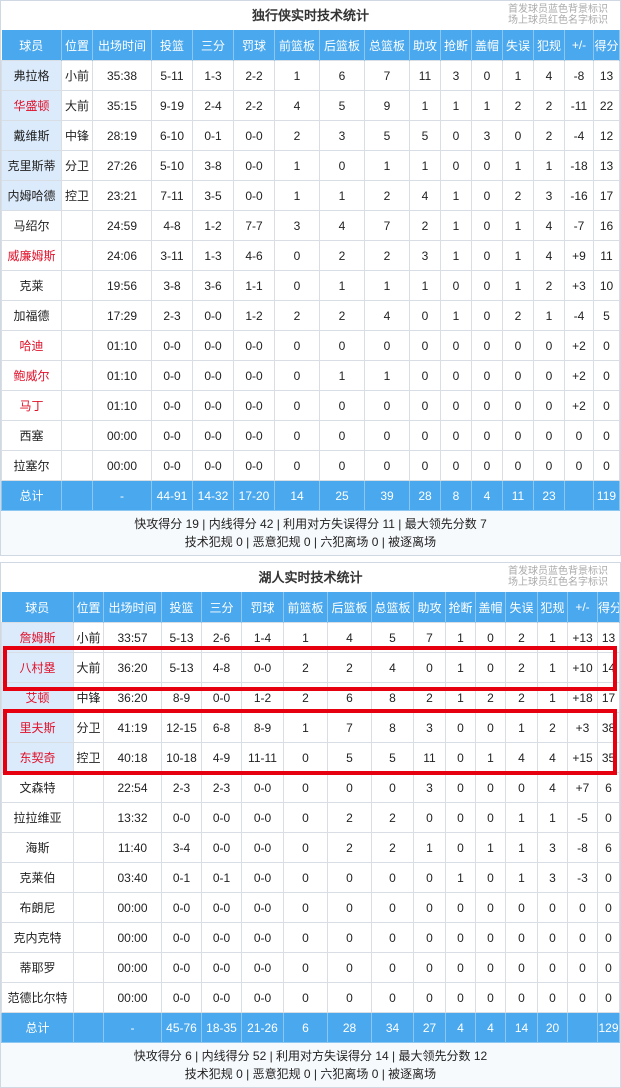 This screenshot has height=1088, width=621. I want to click on player-name: 八村塁, so click(37, 667).